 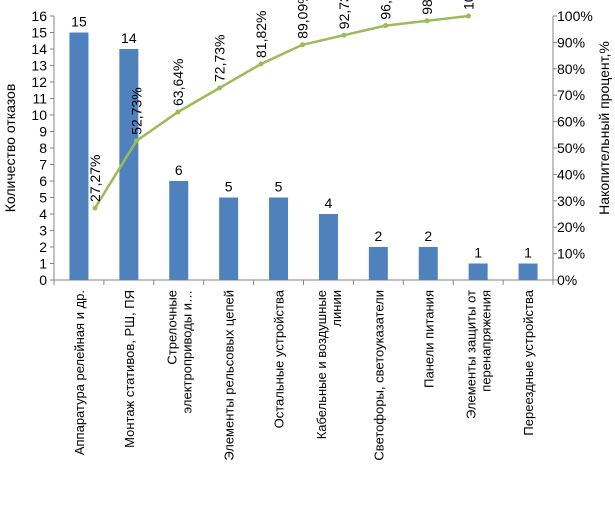 What do you see at coordinates (279, 358) in the screenshot?
I see `x-category-label: Остальные устройства` at bounding box center [279, 358].